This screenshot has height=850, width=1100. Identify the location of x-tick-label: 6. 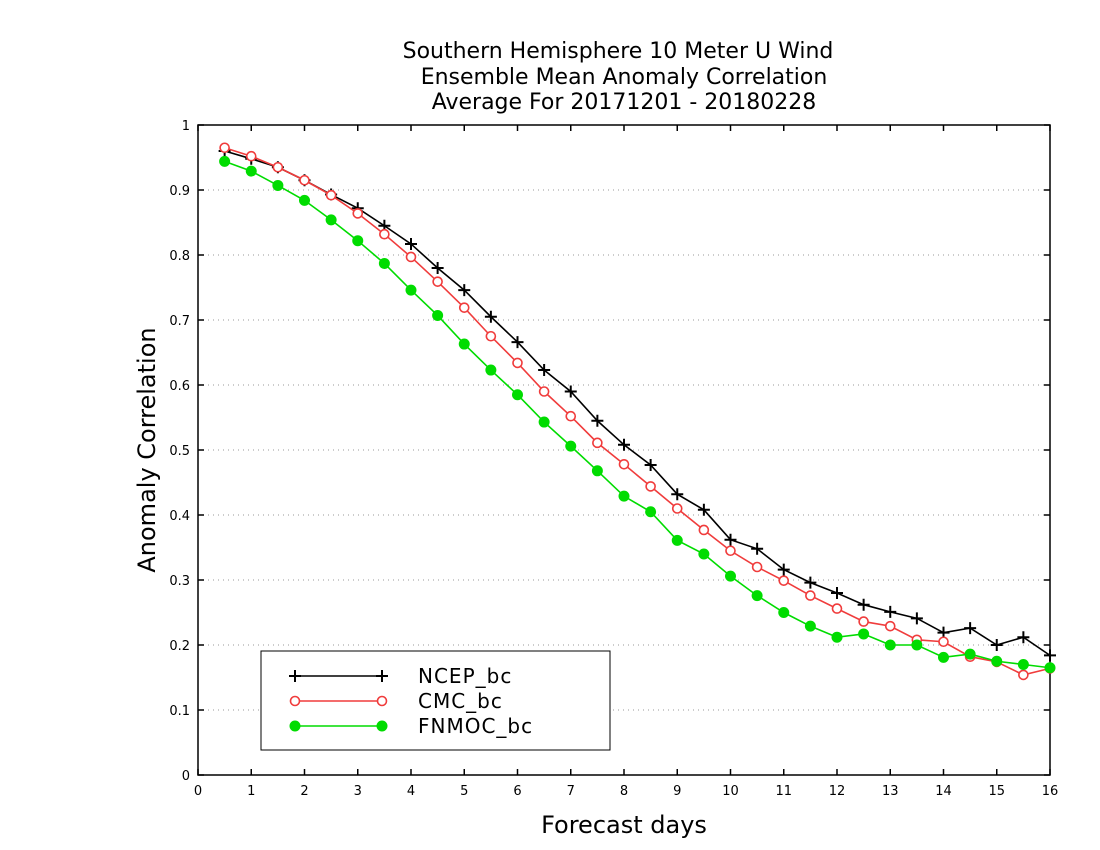
(517, 791).